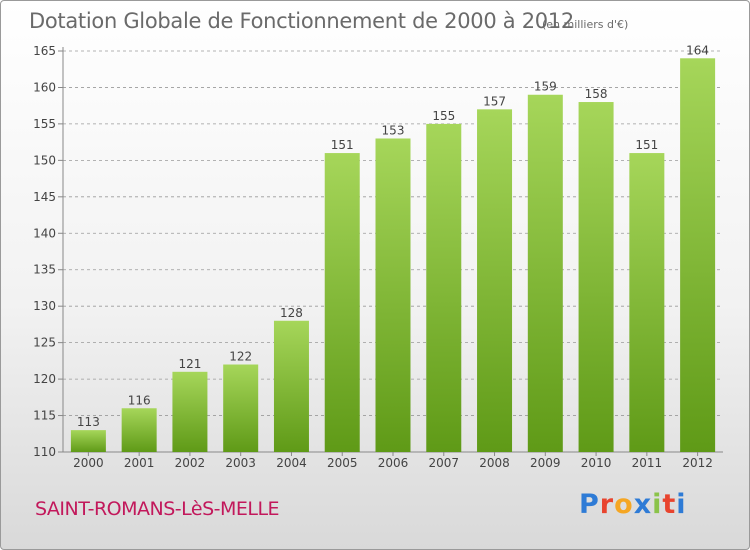  I want to click on x-tick-label: 2011, so click(647, 463).